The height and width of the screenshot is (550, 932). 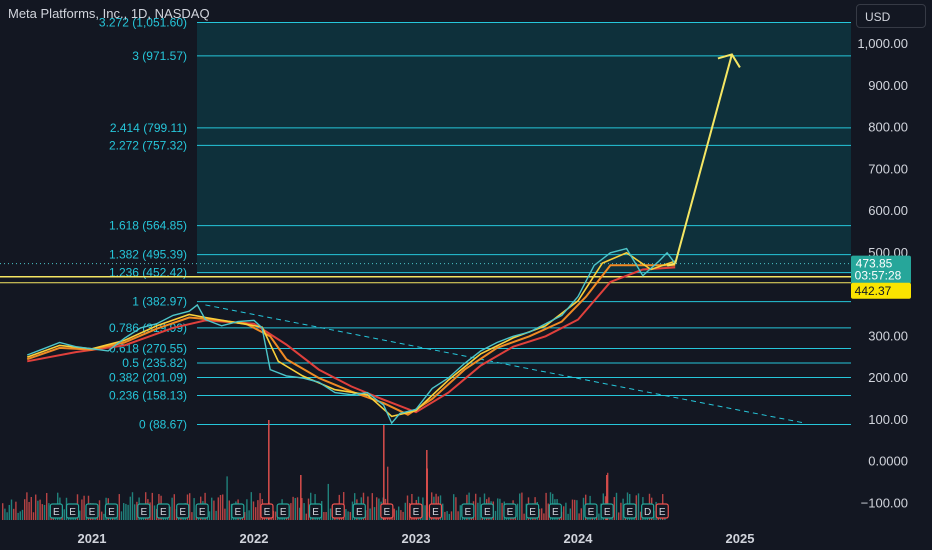 I want to click on projection-arrow-base, so click(x=671, y=264).